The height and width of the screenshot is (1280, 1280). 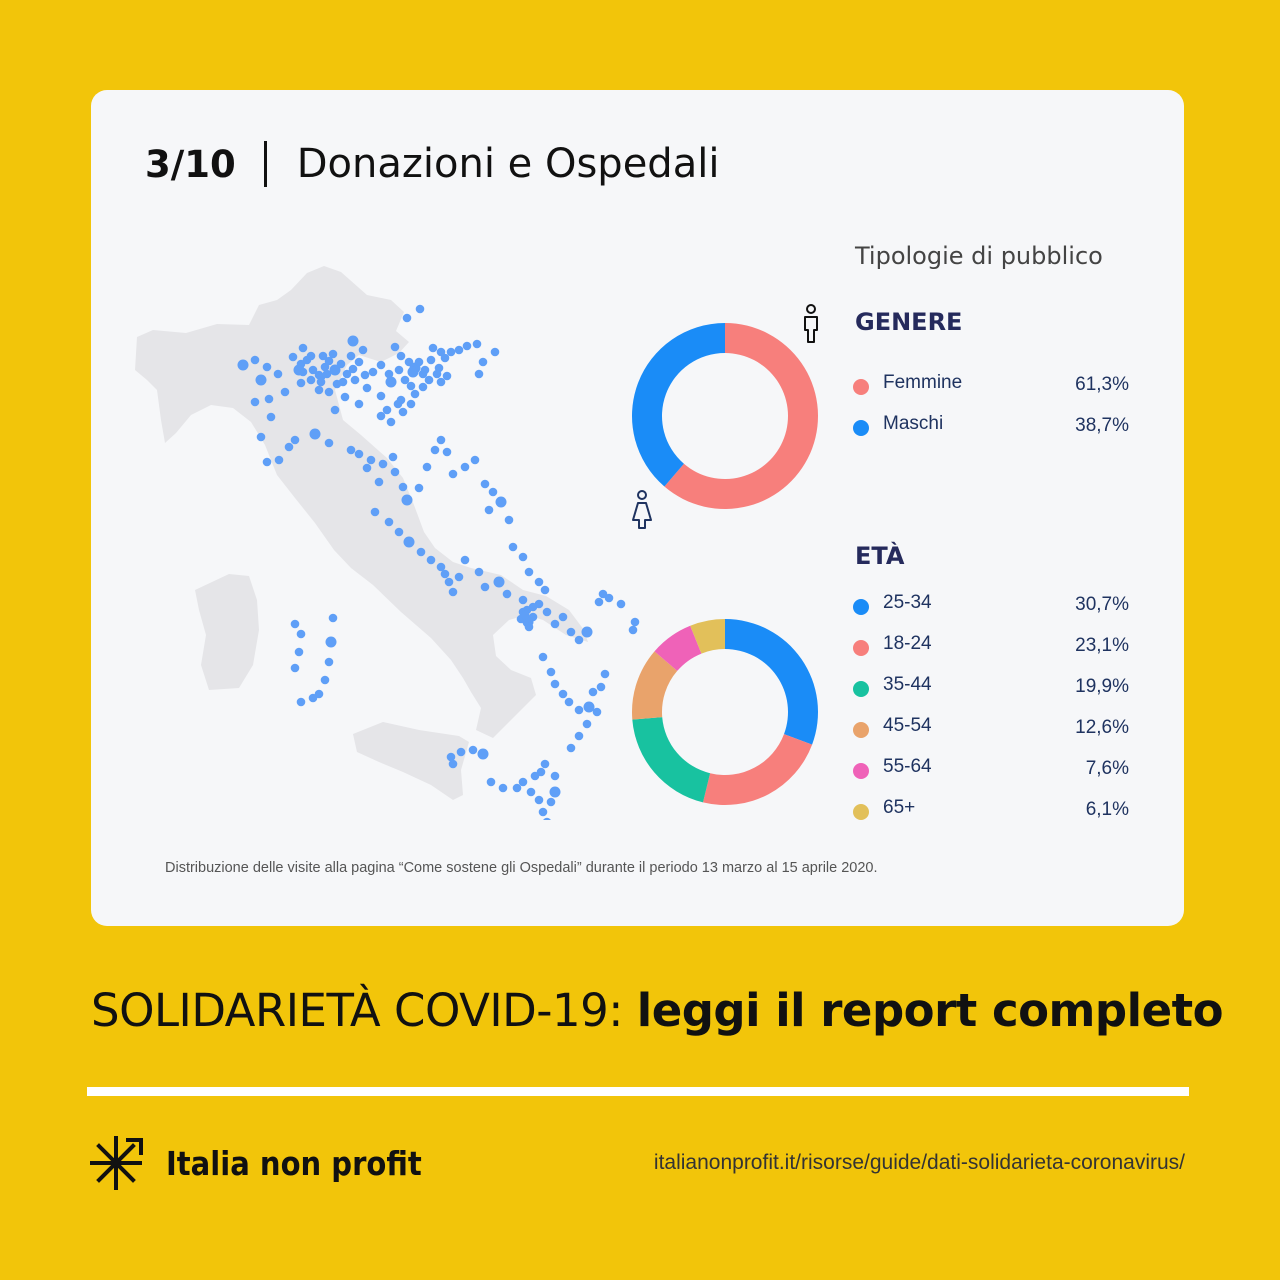 I want to click on age-slice-65-, so click(x=707, y=636).